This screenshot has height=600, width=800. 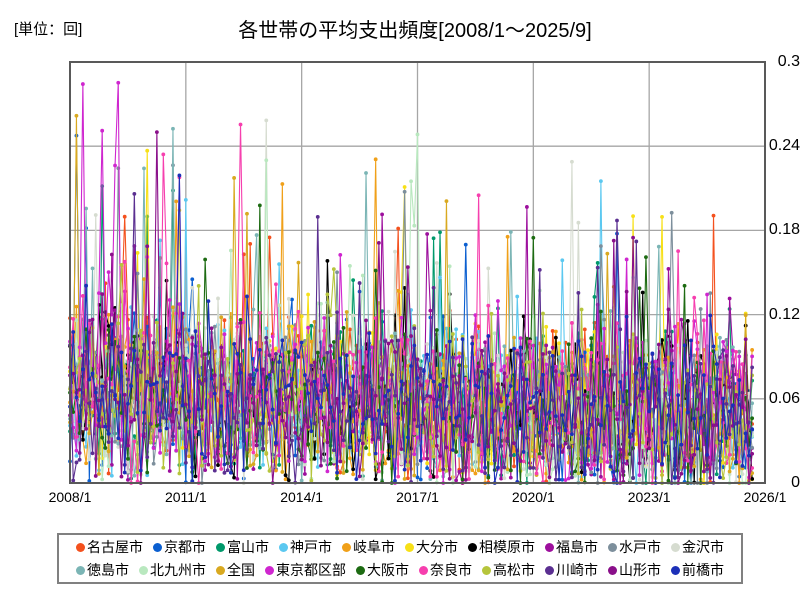 I want to click on x-axis-tick-label: 2017/1, so click(x=417, y=497).